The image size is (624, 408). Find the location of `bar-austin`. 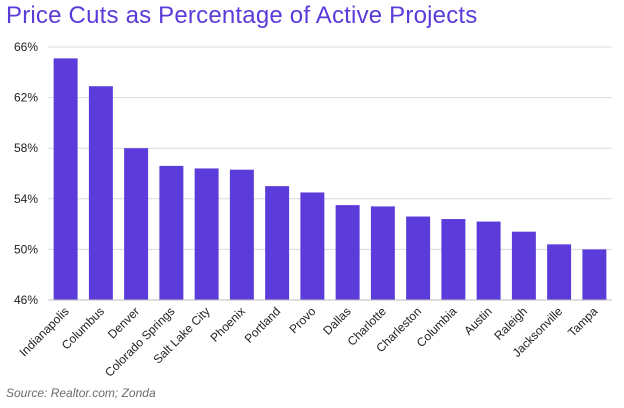

bar-austin is located at coordinates (488, 260).